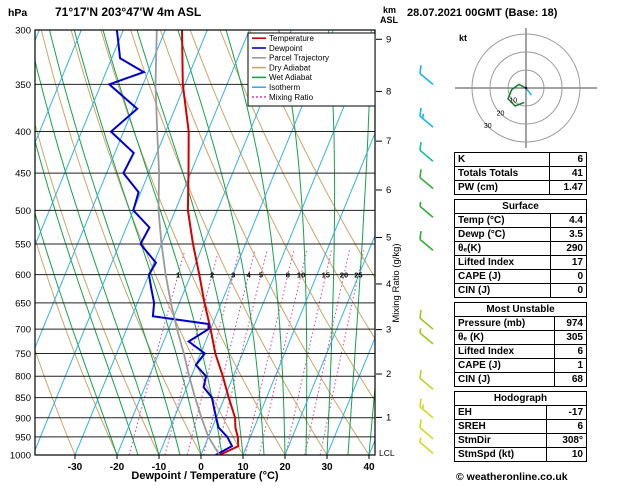  I want to click on hodograph-ring, so click(526, 88).